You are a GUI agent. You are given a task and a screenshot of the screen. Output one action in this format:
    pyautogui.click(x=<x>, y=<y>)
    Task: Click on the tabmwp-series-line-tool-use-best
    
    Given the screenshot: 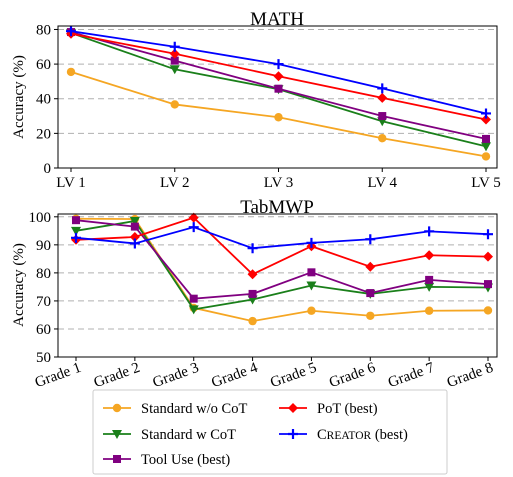 What is the action you would take?
    pyautogui.click(x=282, y=259)
    